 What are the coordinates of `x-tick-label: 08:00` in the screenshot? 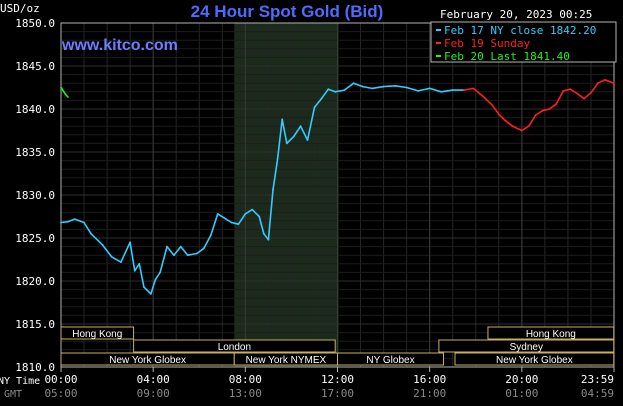 It's located at (245, 379).